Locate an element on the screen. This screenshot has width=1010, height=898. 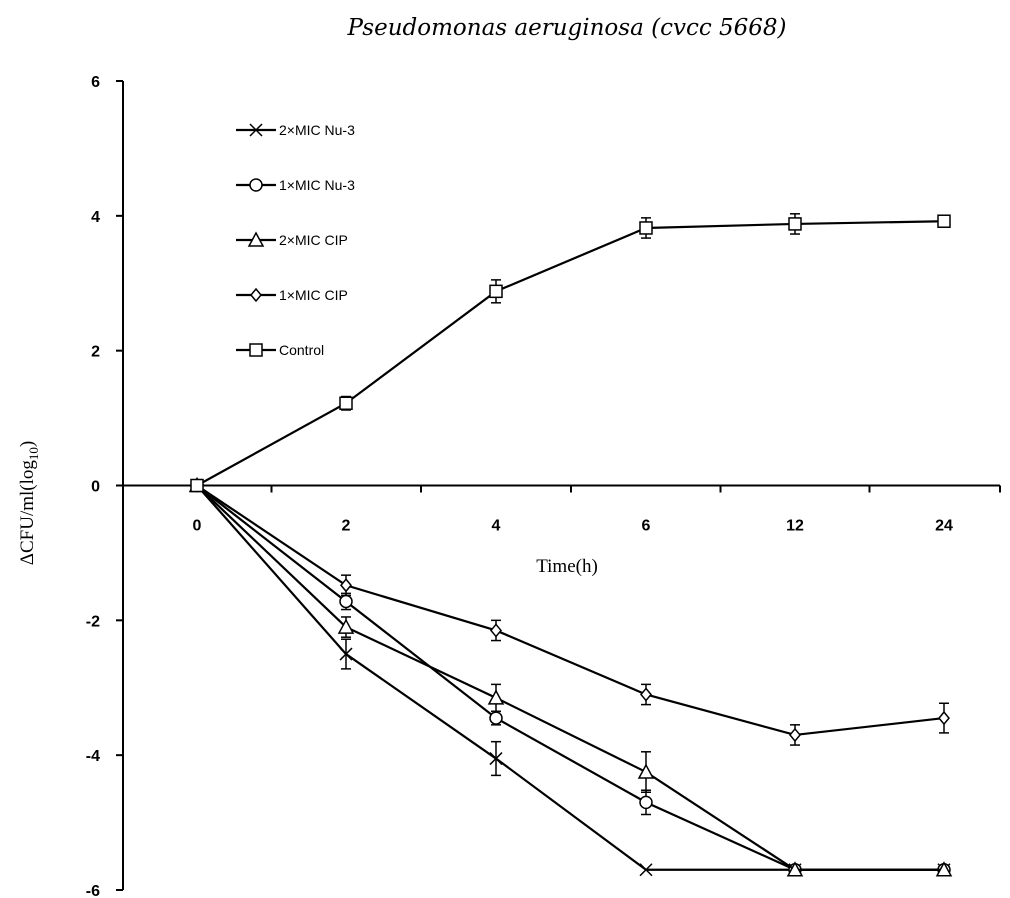
legend-label: Control is located at coordinates (301, 350).